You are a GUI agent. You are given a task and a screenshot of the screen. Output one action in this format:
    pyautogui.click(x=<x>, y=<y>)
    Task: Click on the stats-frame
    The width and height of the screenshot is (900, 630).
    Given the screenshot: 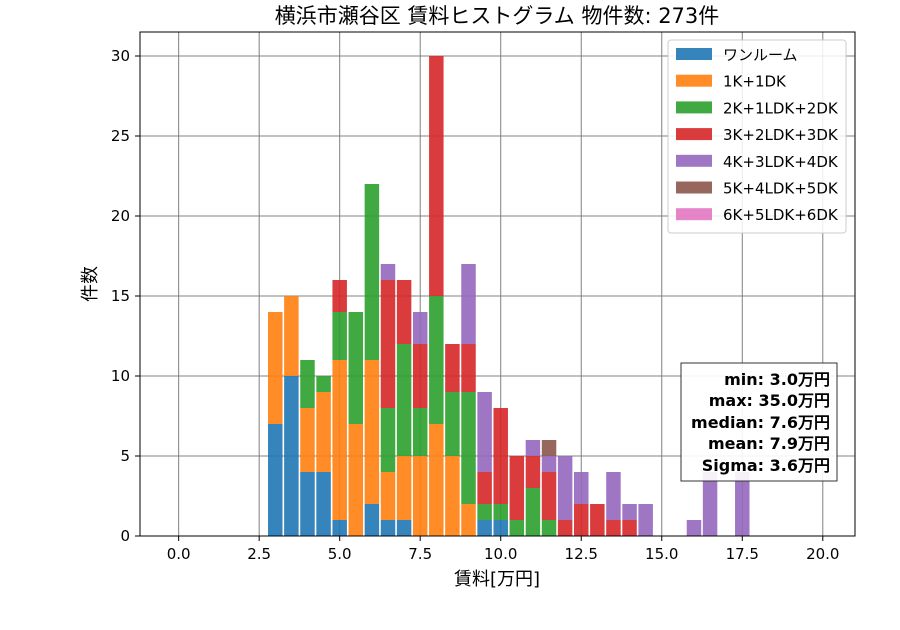 What is the action you would take?
    pyautogui.click(x=759, y=422)
    